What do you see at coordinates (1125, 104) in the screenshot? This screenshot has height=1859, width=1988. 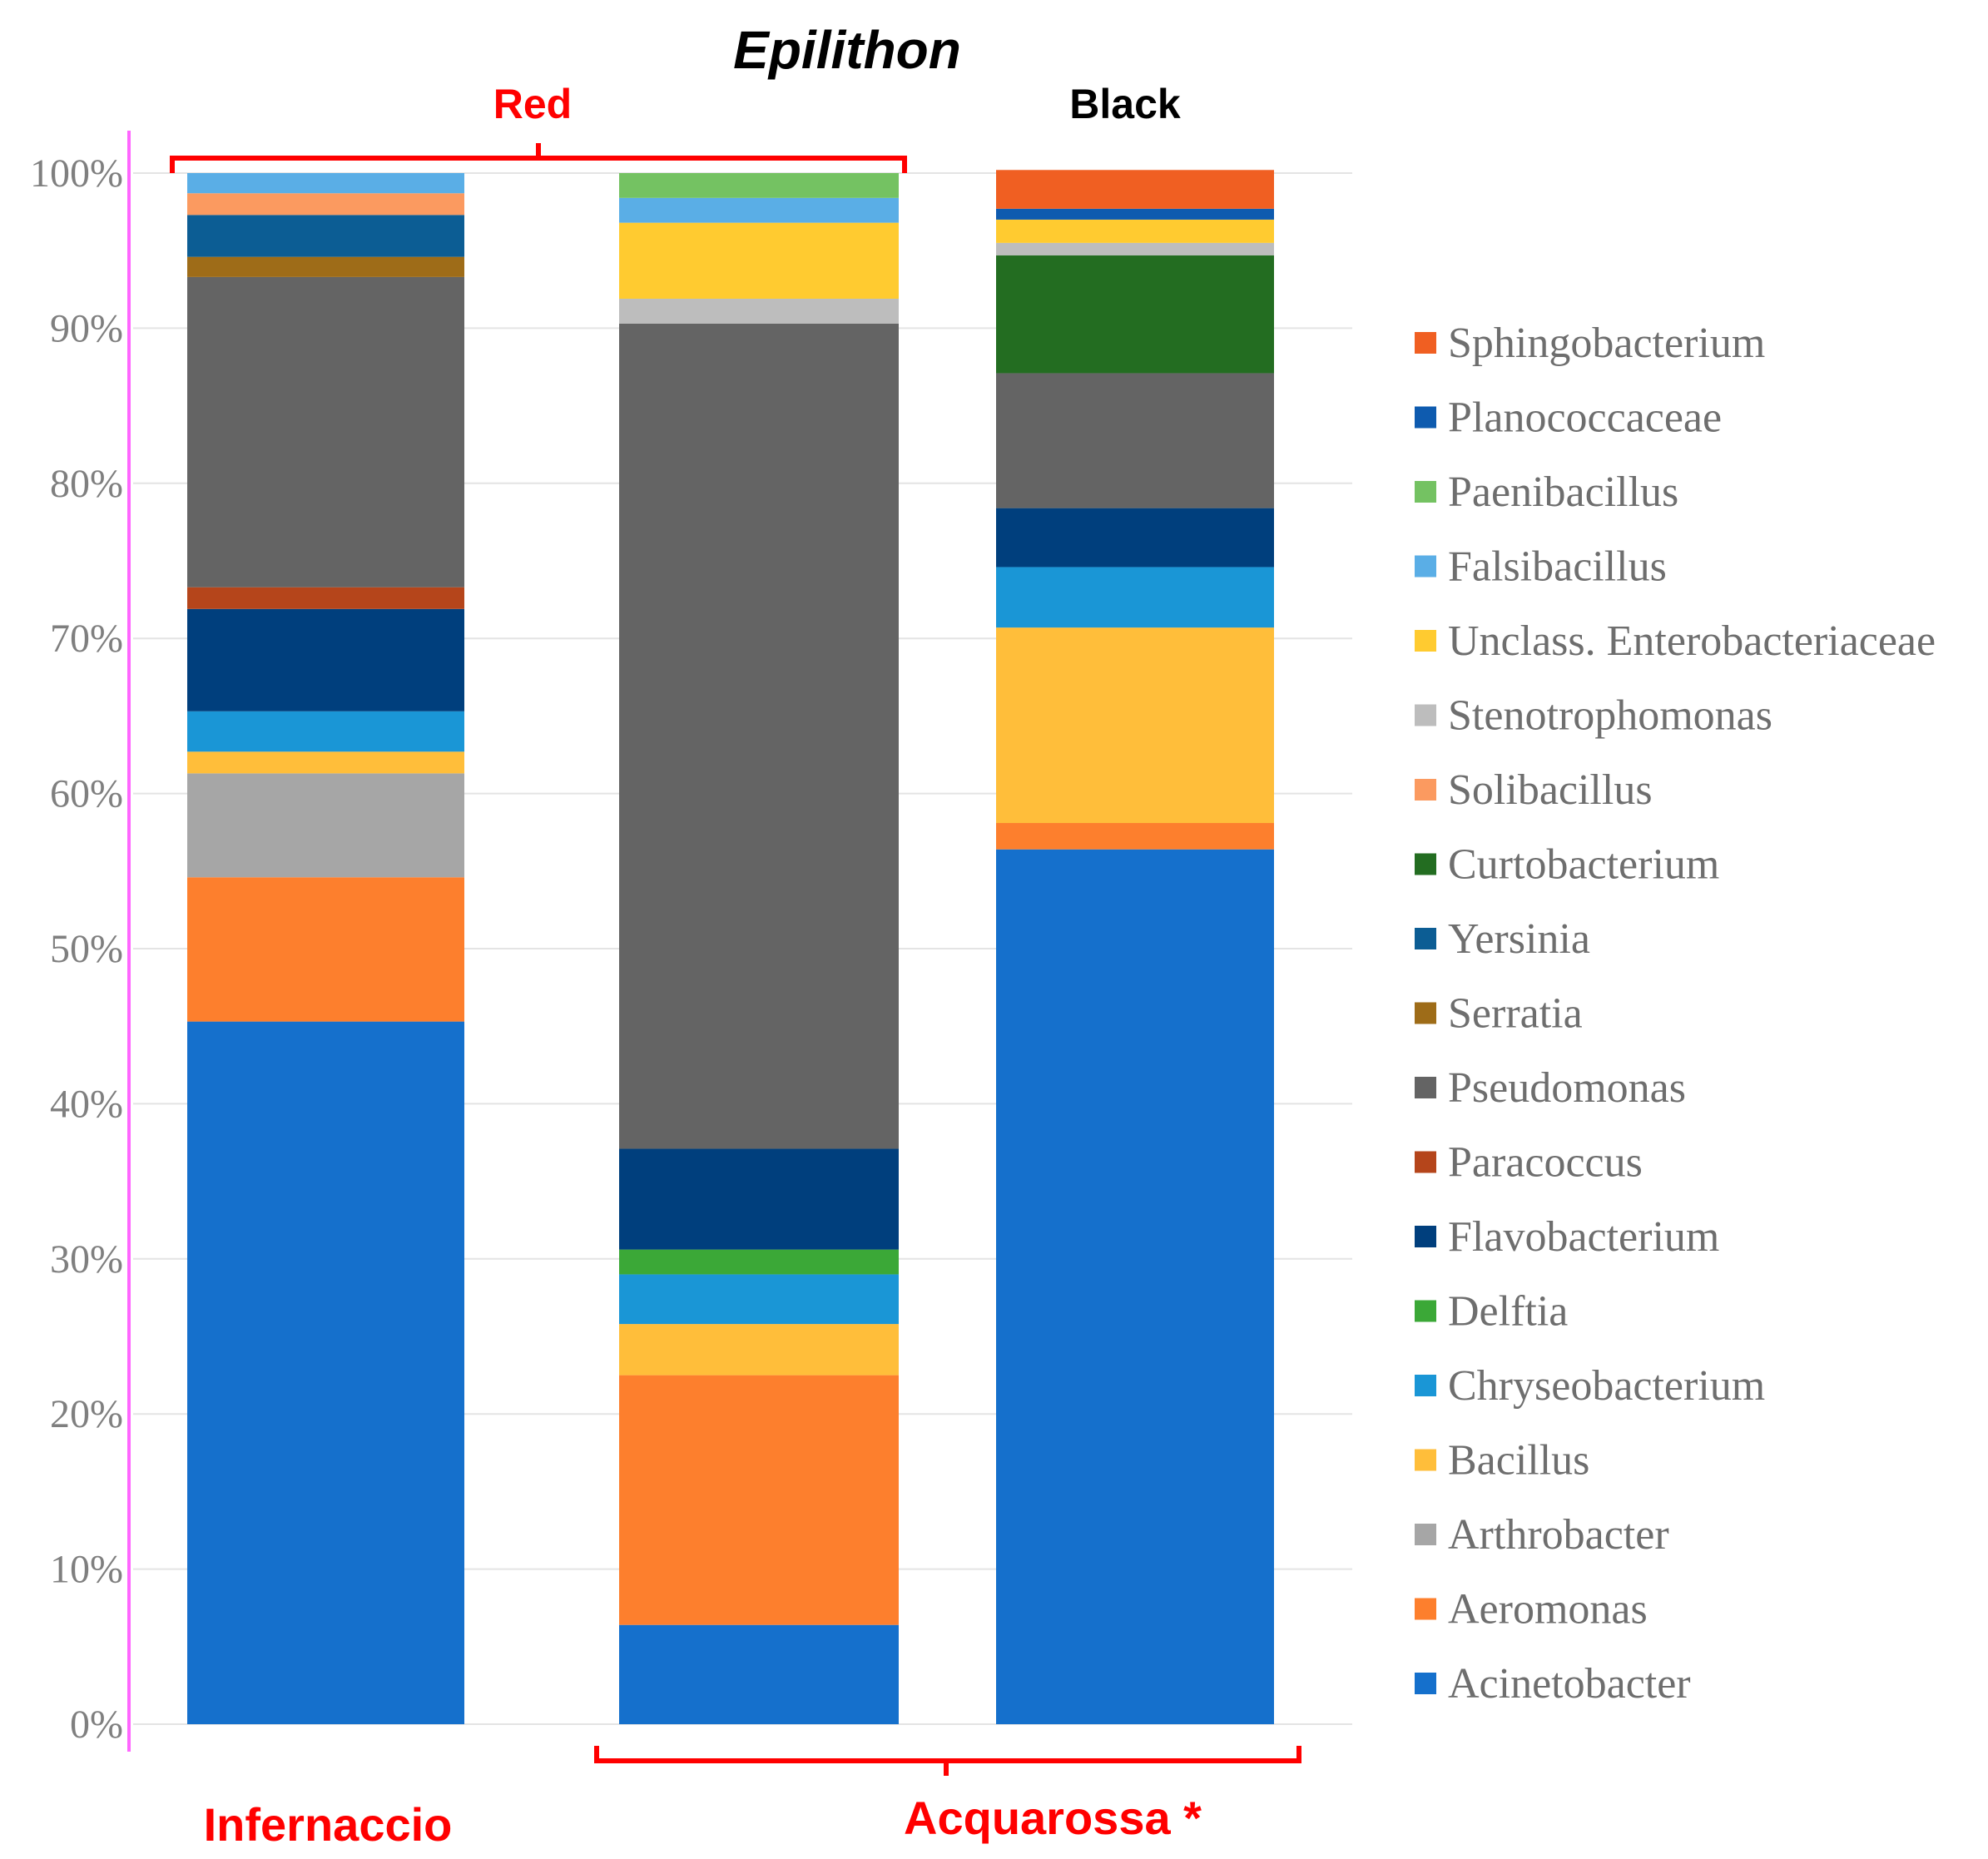 I see `group-label-black: Black` at bounding box center [1125, 104].